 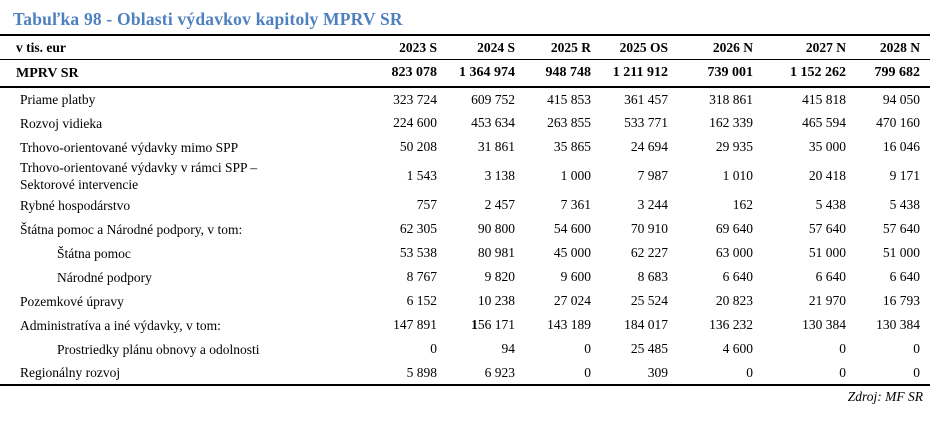 I want to click on total-cell-value: 739 001, so click(x=710, y=73).